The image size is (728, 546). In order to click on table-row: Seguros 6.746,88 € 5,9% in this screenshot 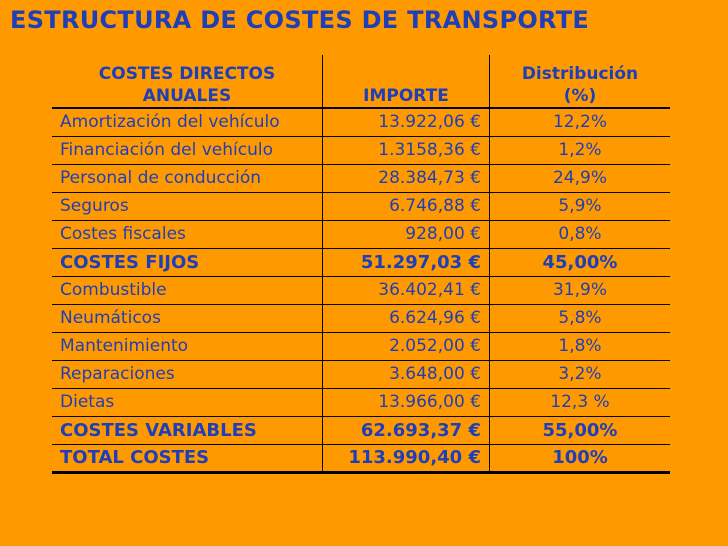, I will do `click(361, 206)`.